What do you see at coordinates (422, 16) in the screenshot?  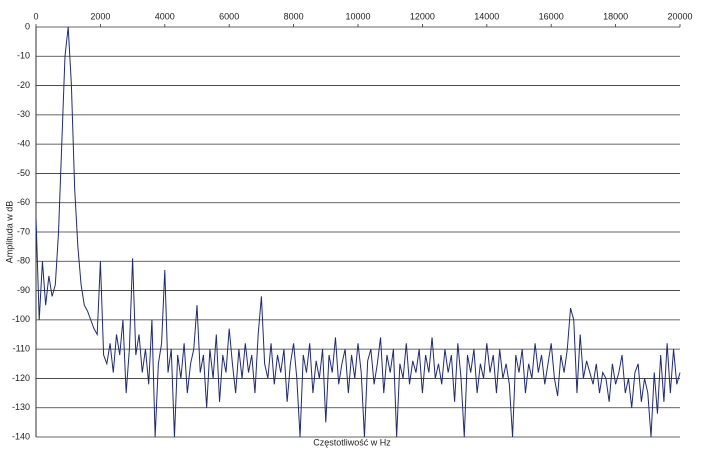 I see `x-tick-label: 12000` at bounding box center [422, 16].